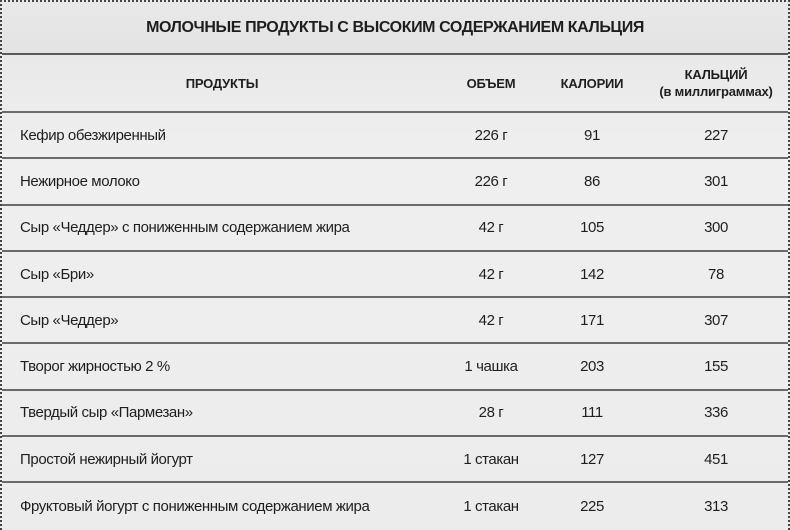 The height and width of the screenshot is (530, 790). I want to click on calcium-cell: 336, so click(716, 413).